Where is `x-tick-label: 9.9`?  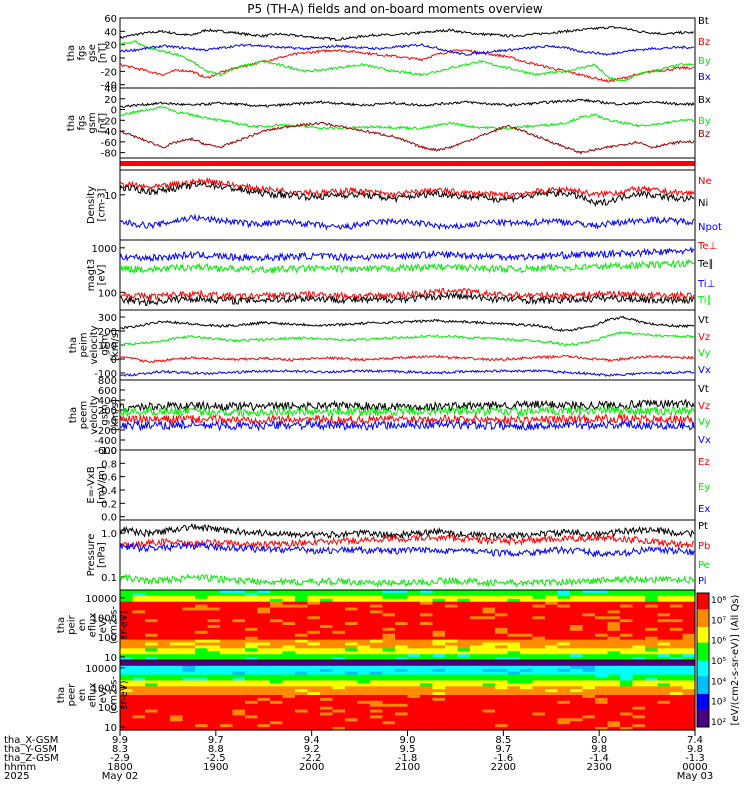
x-tick-label: 9.9 is located at coordinates (120, 740).